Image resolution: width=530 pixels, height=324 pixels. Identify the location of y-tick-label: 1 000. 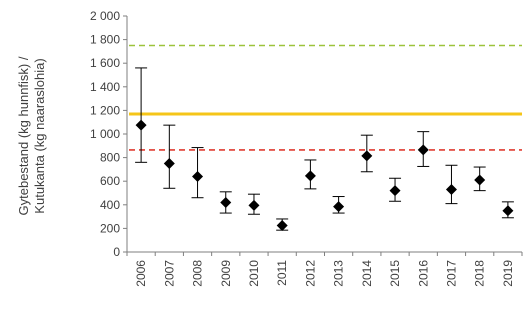
(105, 134).